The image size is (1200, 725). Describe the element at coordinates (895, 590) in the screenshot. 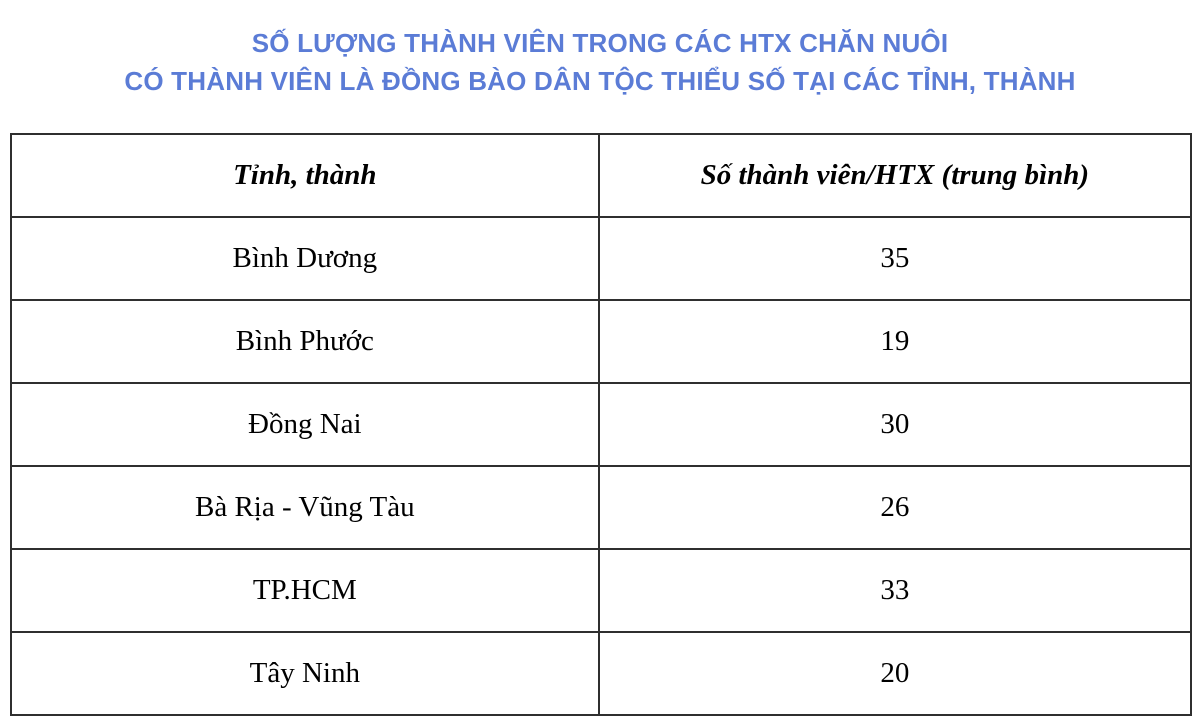

I see `value-cell: 33` at that location.